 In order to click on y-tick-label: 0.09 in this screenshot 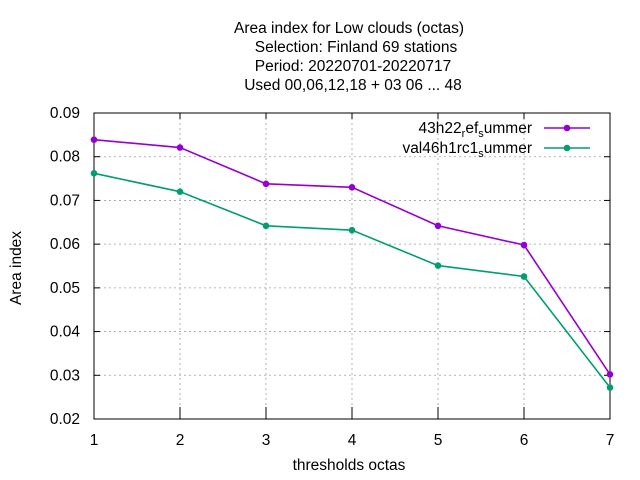, I will do `click(65, 113)`.